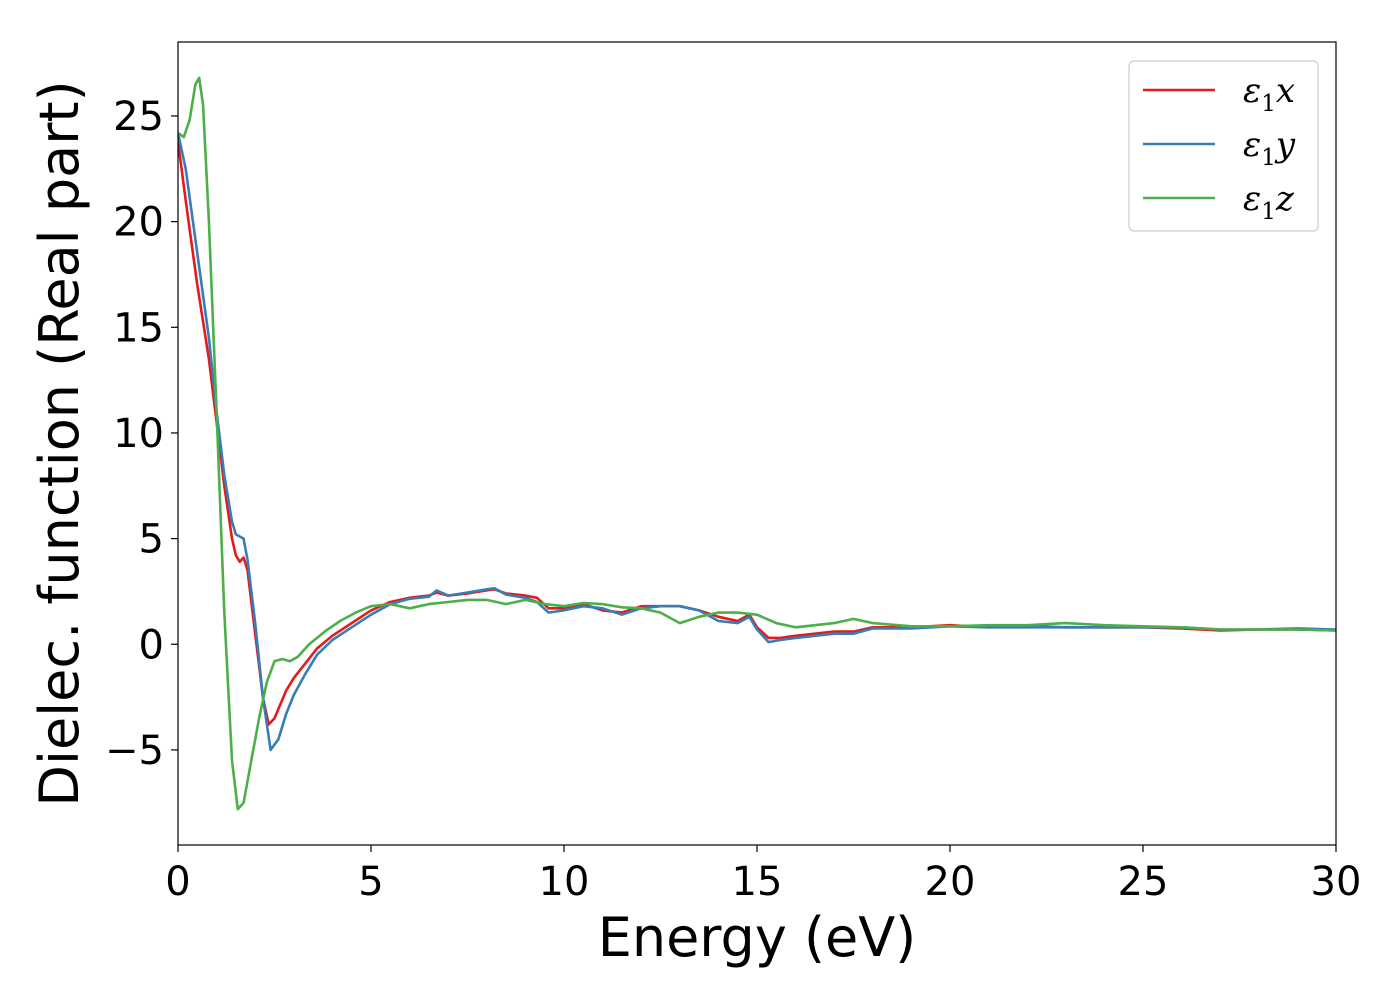 The height and width of the screenshot is (1000, 1400). I want to click on x-tick-label: 10, so click(564, 882).